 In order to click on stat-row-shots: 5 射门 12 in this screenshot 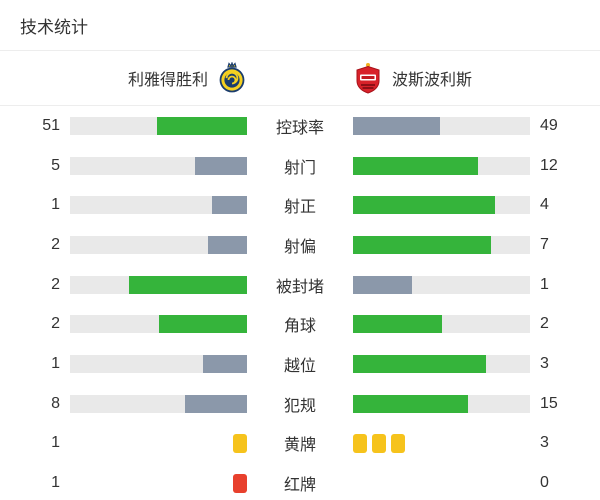, I will do `click(300, 166)`.